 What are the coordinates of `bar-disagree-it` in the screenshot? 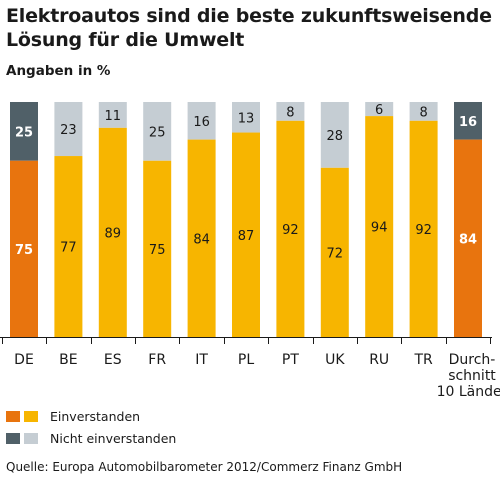 It's located at (201, 121).